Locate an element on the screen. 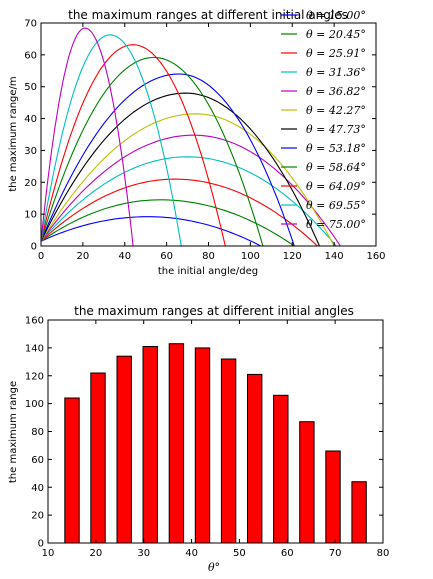 Image resolution: width=433 pixels, height=579 pixels. legend-label-12: θ = 75.00° is located at coordinates (336, 224).